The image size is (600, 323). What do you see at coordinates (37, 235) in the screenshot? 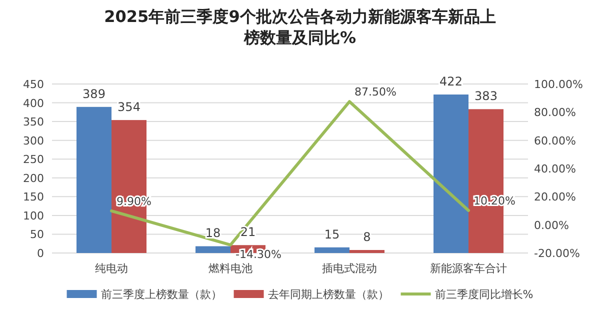
I see `y-tick-label: 50` at bounding box center [37, 235].